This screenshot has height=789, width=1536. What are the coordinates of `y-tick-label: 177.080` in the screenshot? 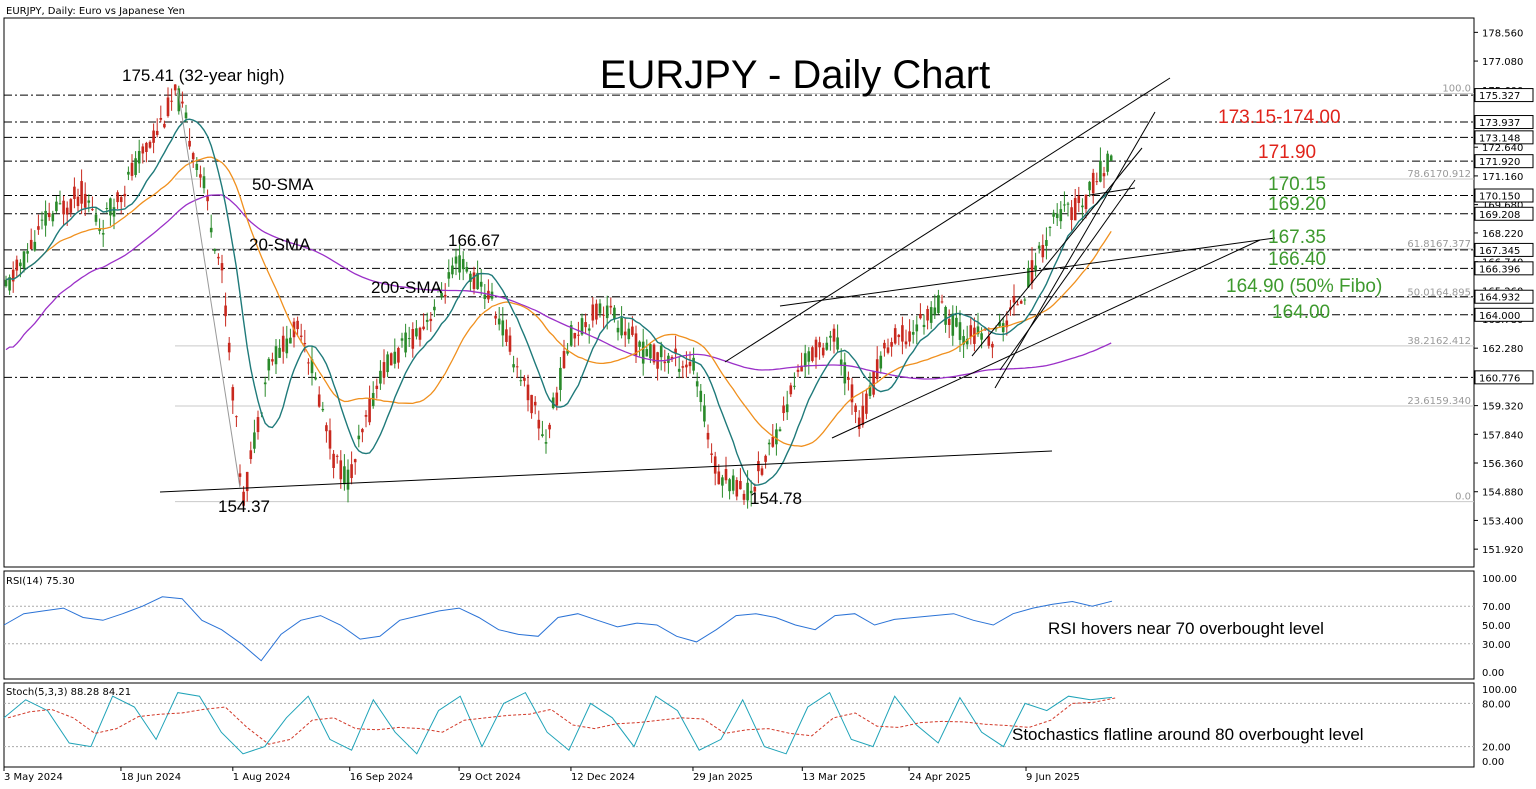 It's located at (1502, 62).